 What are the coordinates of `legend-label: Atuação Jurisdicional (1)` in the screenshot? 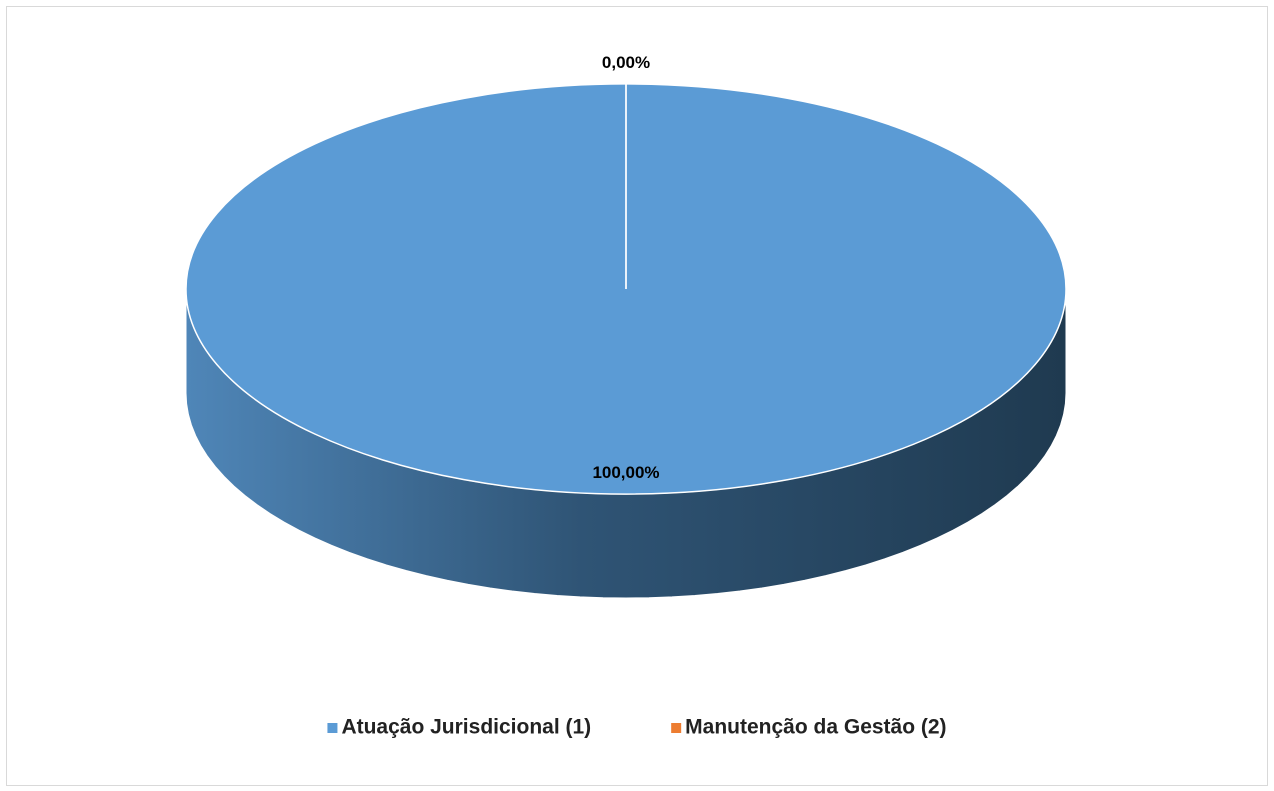 It's located at (466, 727).